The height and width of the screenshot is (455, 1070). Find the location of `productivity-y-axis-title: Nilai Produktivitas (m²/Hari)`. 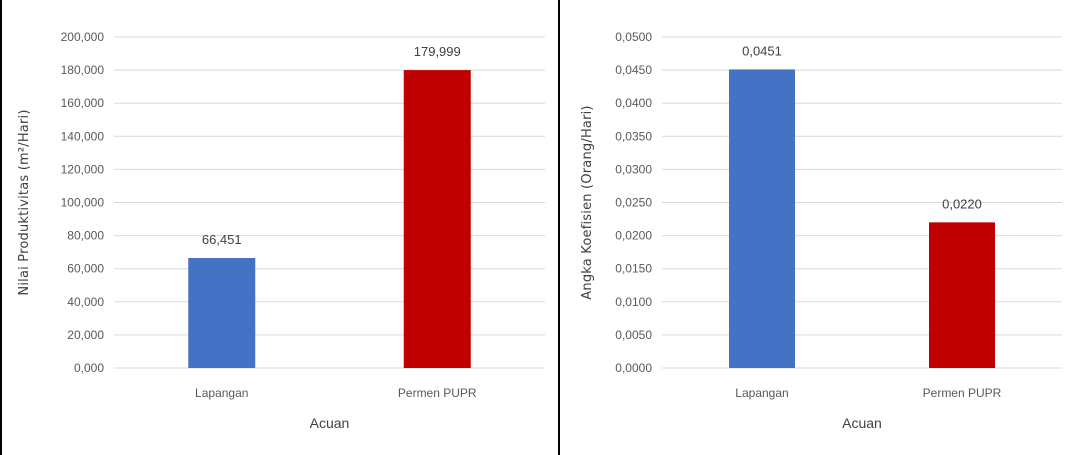

productivity-y-axis-title: Nilai Produktivitas (m²/Hari) is located at coordinates (24, 202).